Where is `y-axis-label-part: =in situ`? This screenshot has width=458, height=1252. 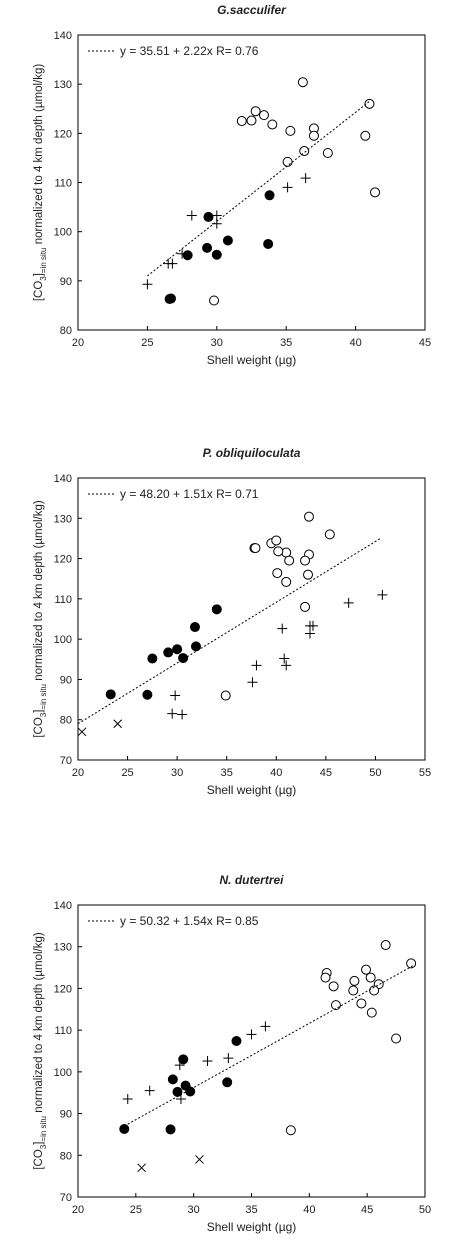 y-axis-label-part: =in situ is located at coordinates (43, 260).